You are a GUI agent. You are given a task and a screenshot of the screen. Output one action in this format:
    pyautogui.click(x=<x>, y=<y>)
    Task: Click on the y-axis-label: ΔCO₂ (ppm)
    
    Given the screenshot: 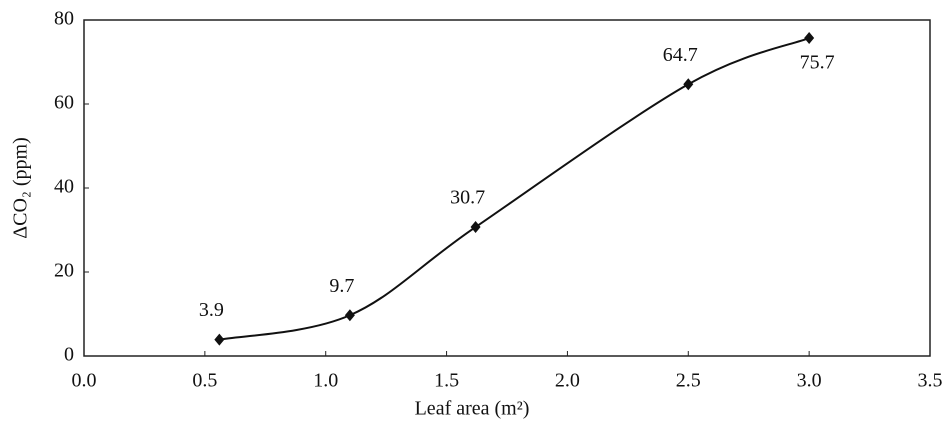 What is the action you would take?
    pyautogui.click(x=21, y=188)
    